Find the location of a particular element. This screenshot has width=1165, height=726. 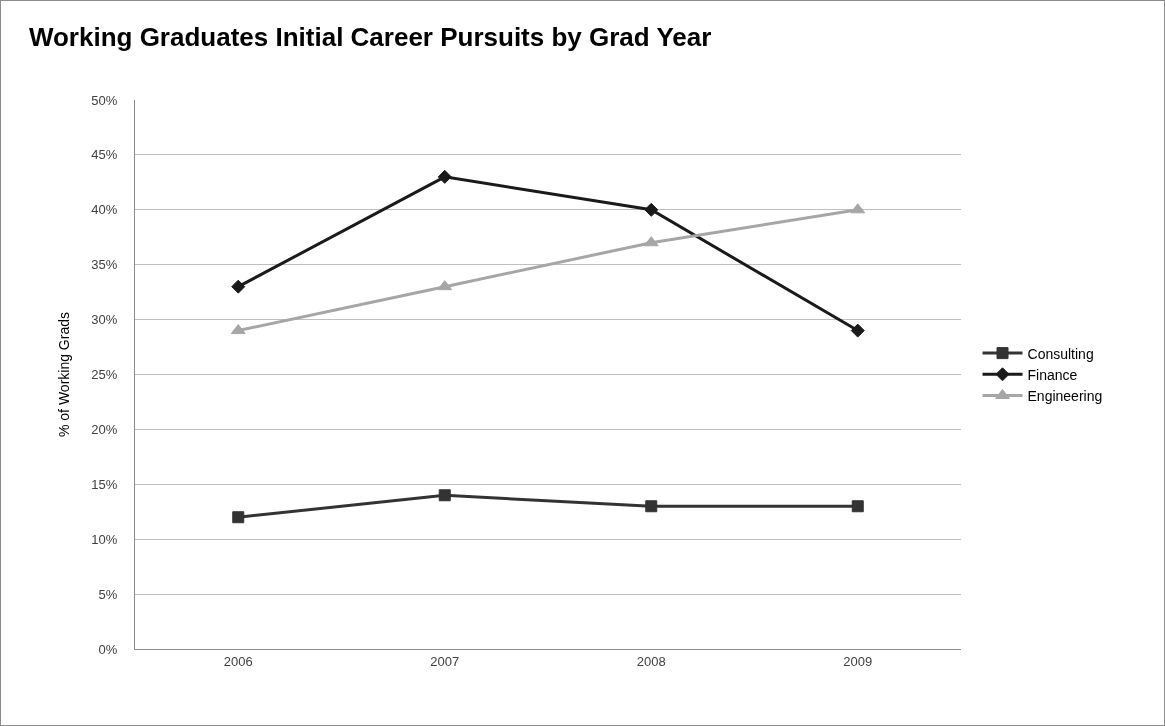

x-tick-label: 2008 is located at coordinates (651, 661).